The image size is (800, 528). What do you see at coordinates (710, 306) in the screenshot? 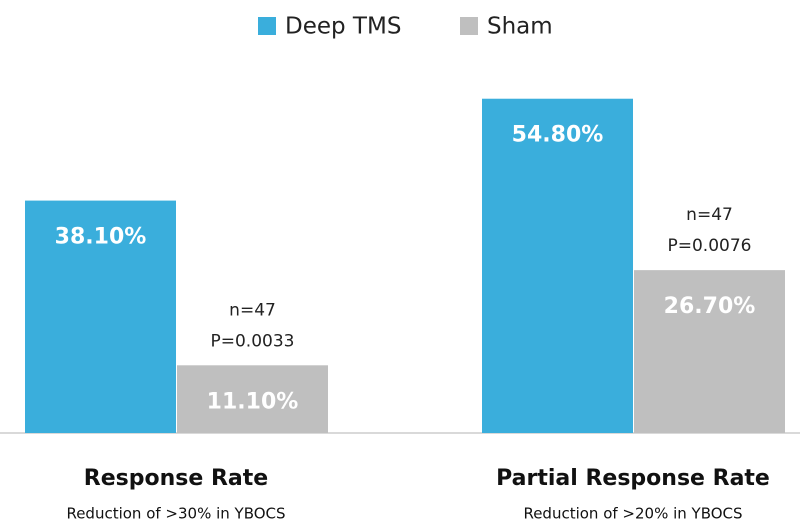
I see `value-label: 26.70%` at bounding box center [710, 306].